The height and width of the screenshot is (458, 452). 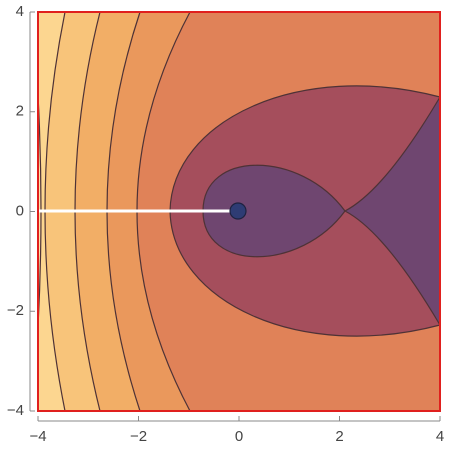 I want to click on x-tick-label: −4, so click(x=37, y=436).